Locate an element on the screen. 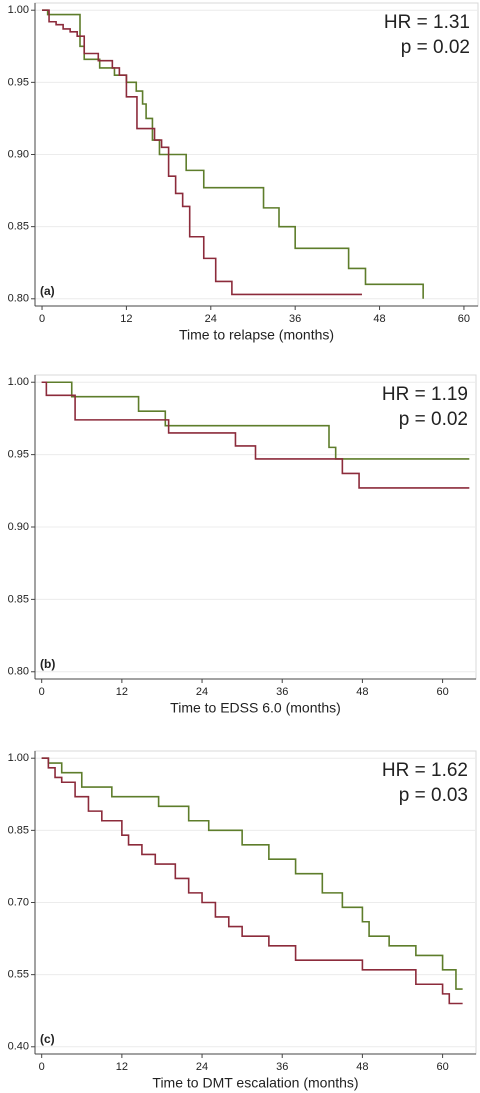 The height and width of the screenshot is (1093, 480). panel-label: (a) is located at coordinates (47, 291).